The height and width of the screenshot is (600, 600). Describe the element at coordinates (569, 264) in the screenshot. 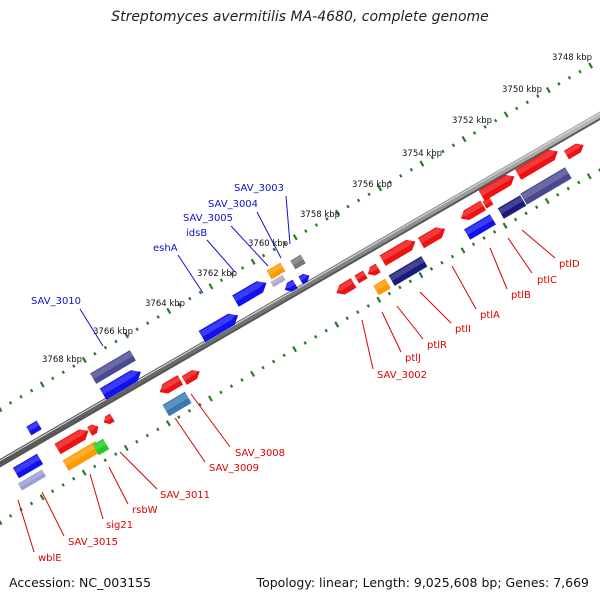

I see `gene-label: ptlD` at that location.